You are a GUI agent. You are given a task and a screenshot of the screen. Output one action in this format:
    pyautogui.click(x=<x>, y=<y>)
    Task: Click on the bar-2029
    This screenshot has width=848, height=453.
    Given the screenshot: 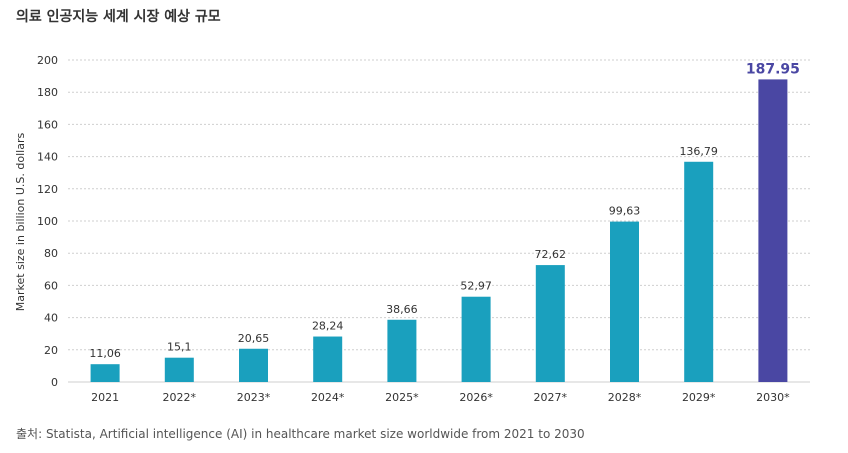 What is the action you would take?
    pyautogui.click(x=699, y=271)
    